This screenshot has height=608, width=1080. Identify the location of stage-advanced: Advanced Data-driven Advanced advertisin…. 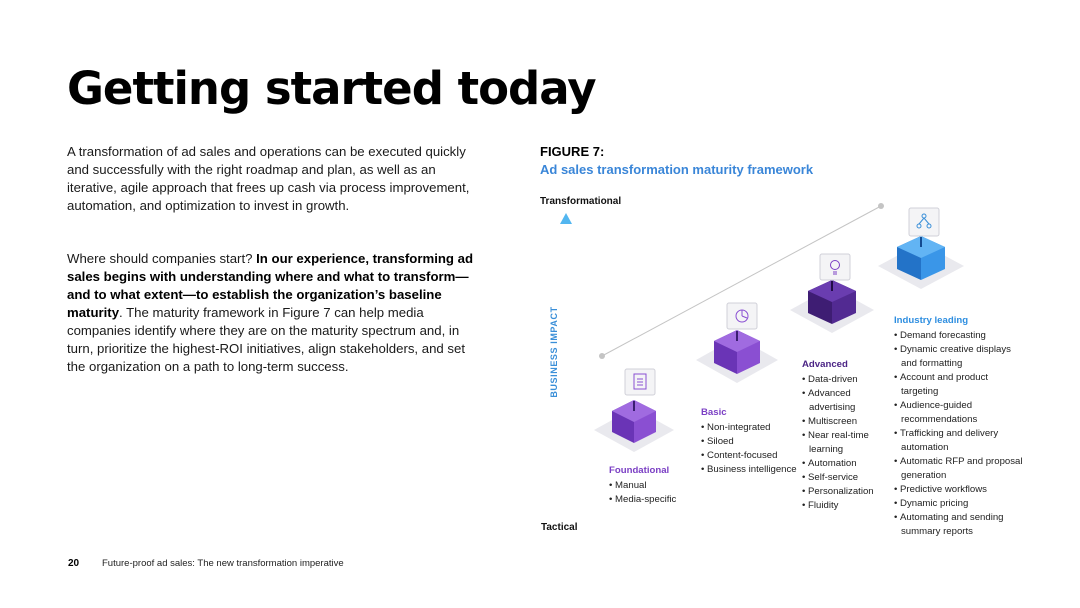
(847, 435).